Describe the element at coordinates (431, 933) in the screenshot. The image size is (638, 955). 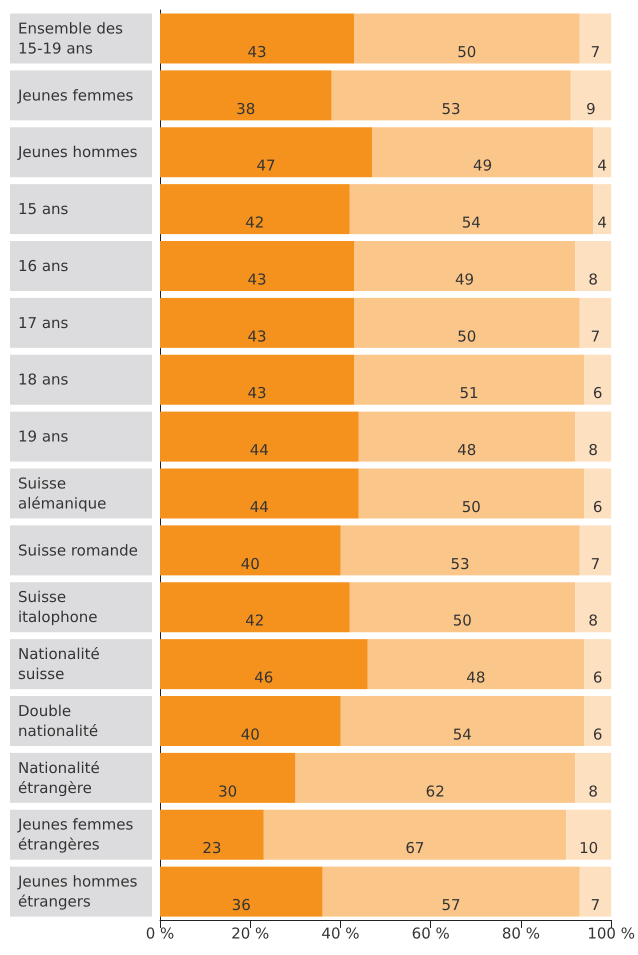
I see `x-tick-label: 60 %` at that location.